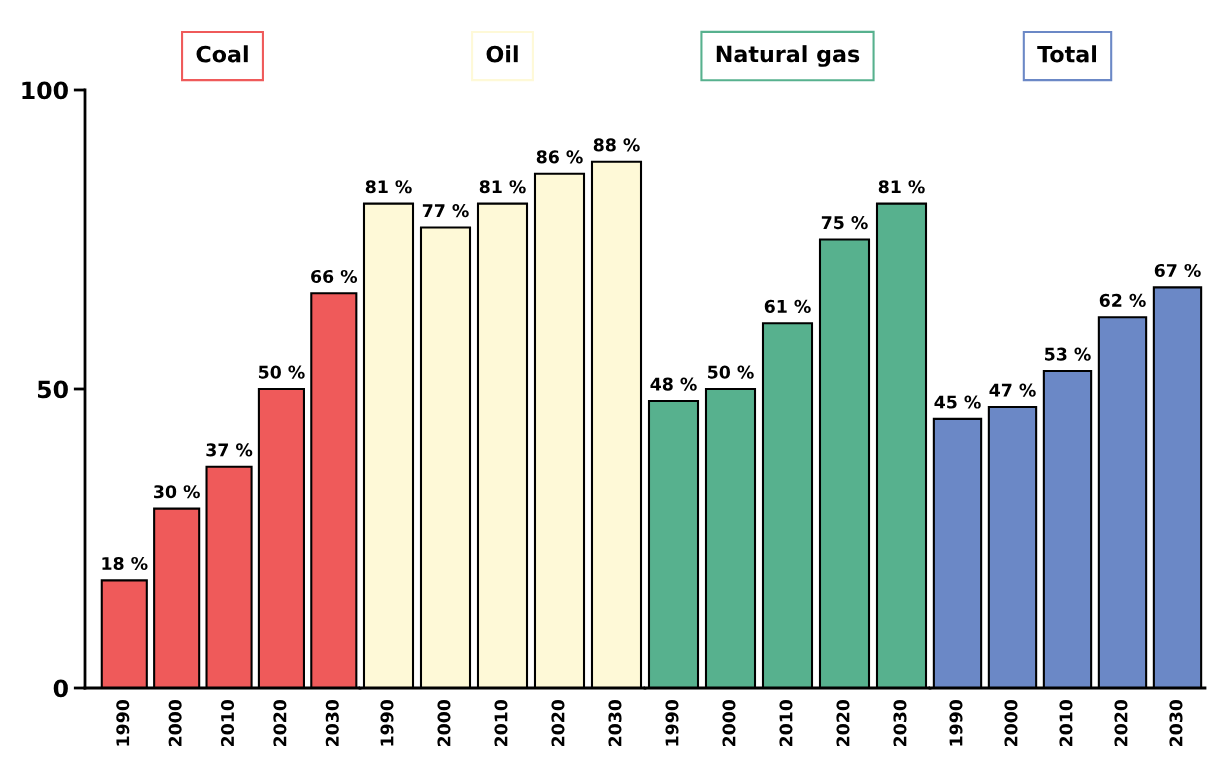 The width and height of the screenshot is (1207, 759). I want to click on data-label: 62 %, so click(1122, 300).